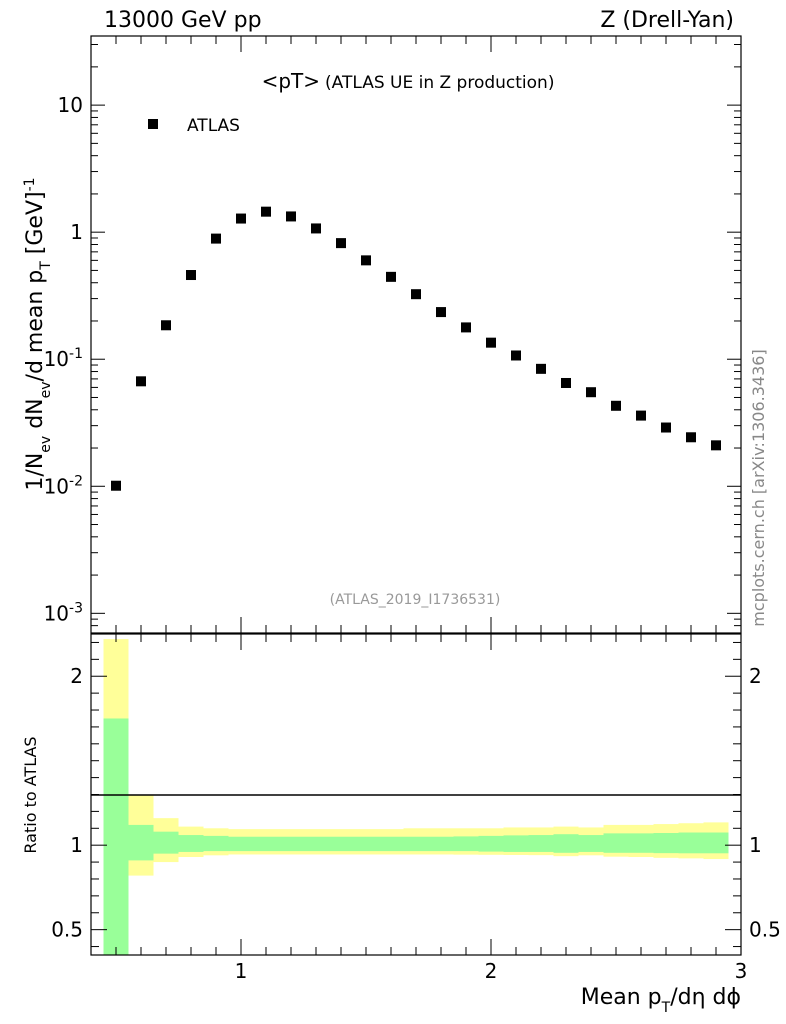 This screenshot has width=786, height=1024. What do you see at coordinates (63, 612) in the screenshot?
I see `y-tick-label: 10⁻³` at bounding box center [63, 612].